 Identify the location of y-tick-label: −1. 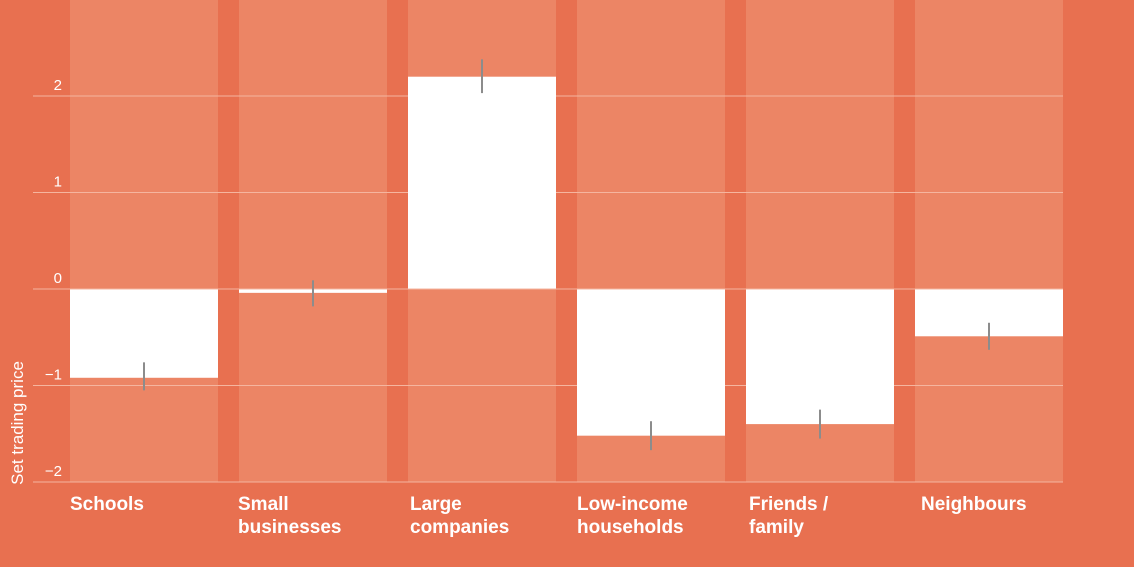
(53, 375).